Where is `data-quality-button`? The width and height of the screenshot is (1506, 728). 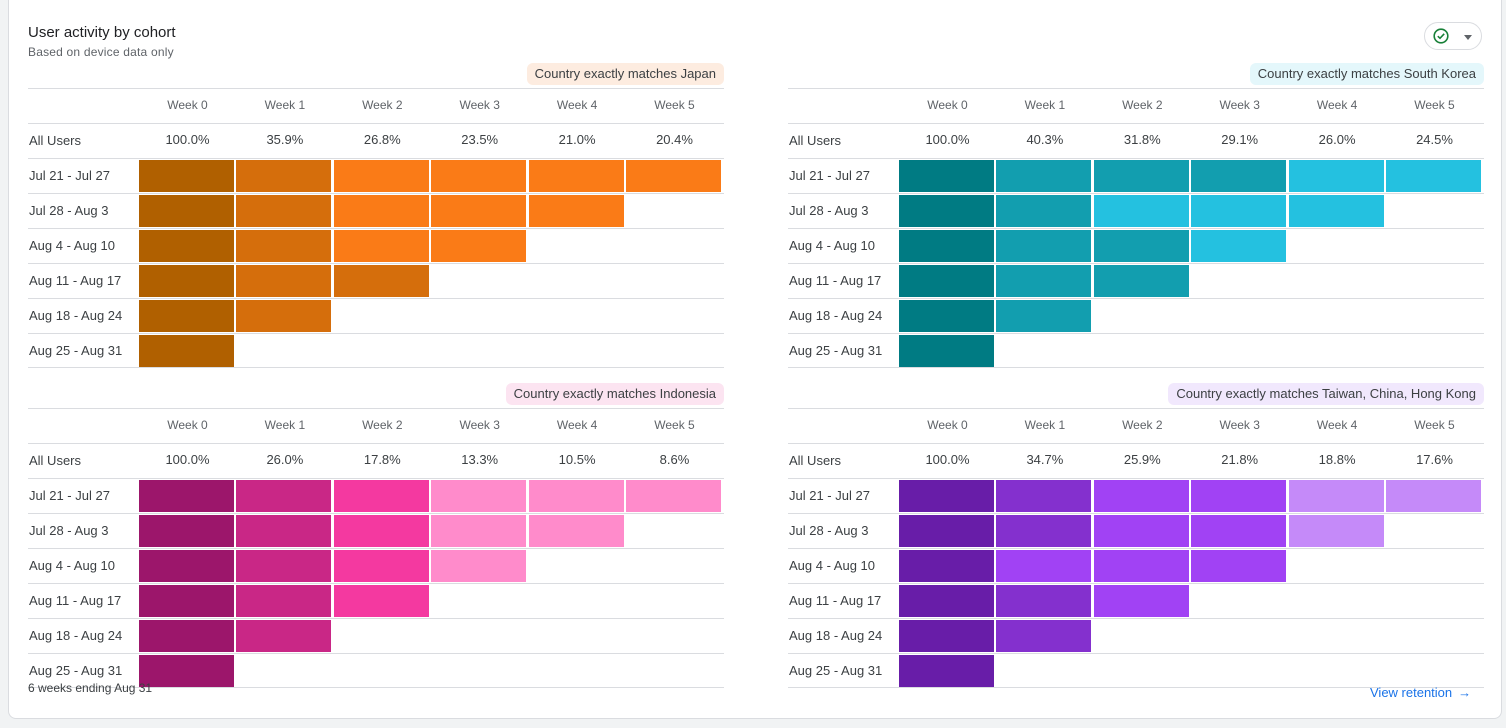 data-quality-button is located at coordinates (1453, 36).